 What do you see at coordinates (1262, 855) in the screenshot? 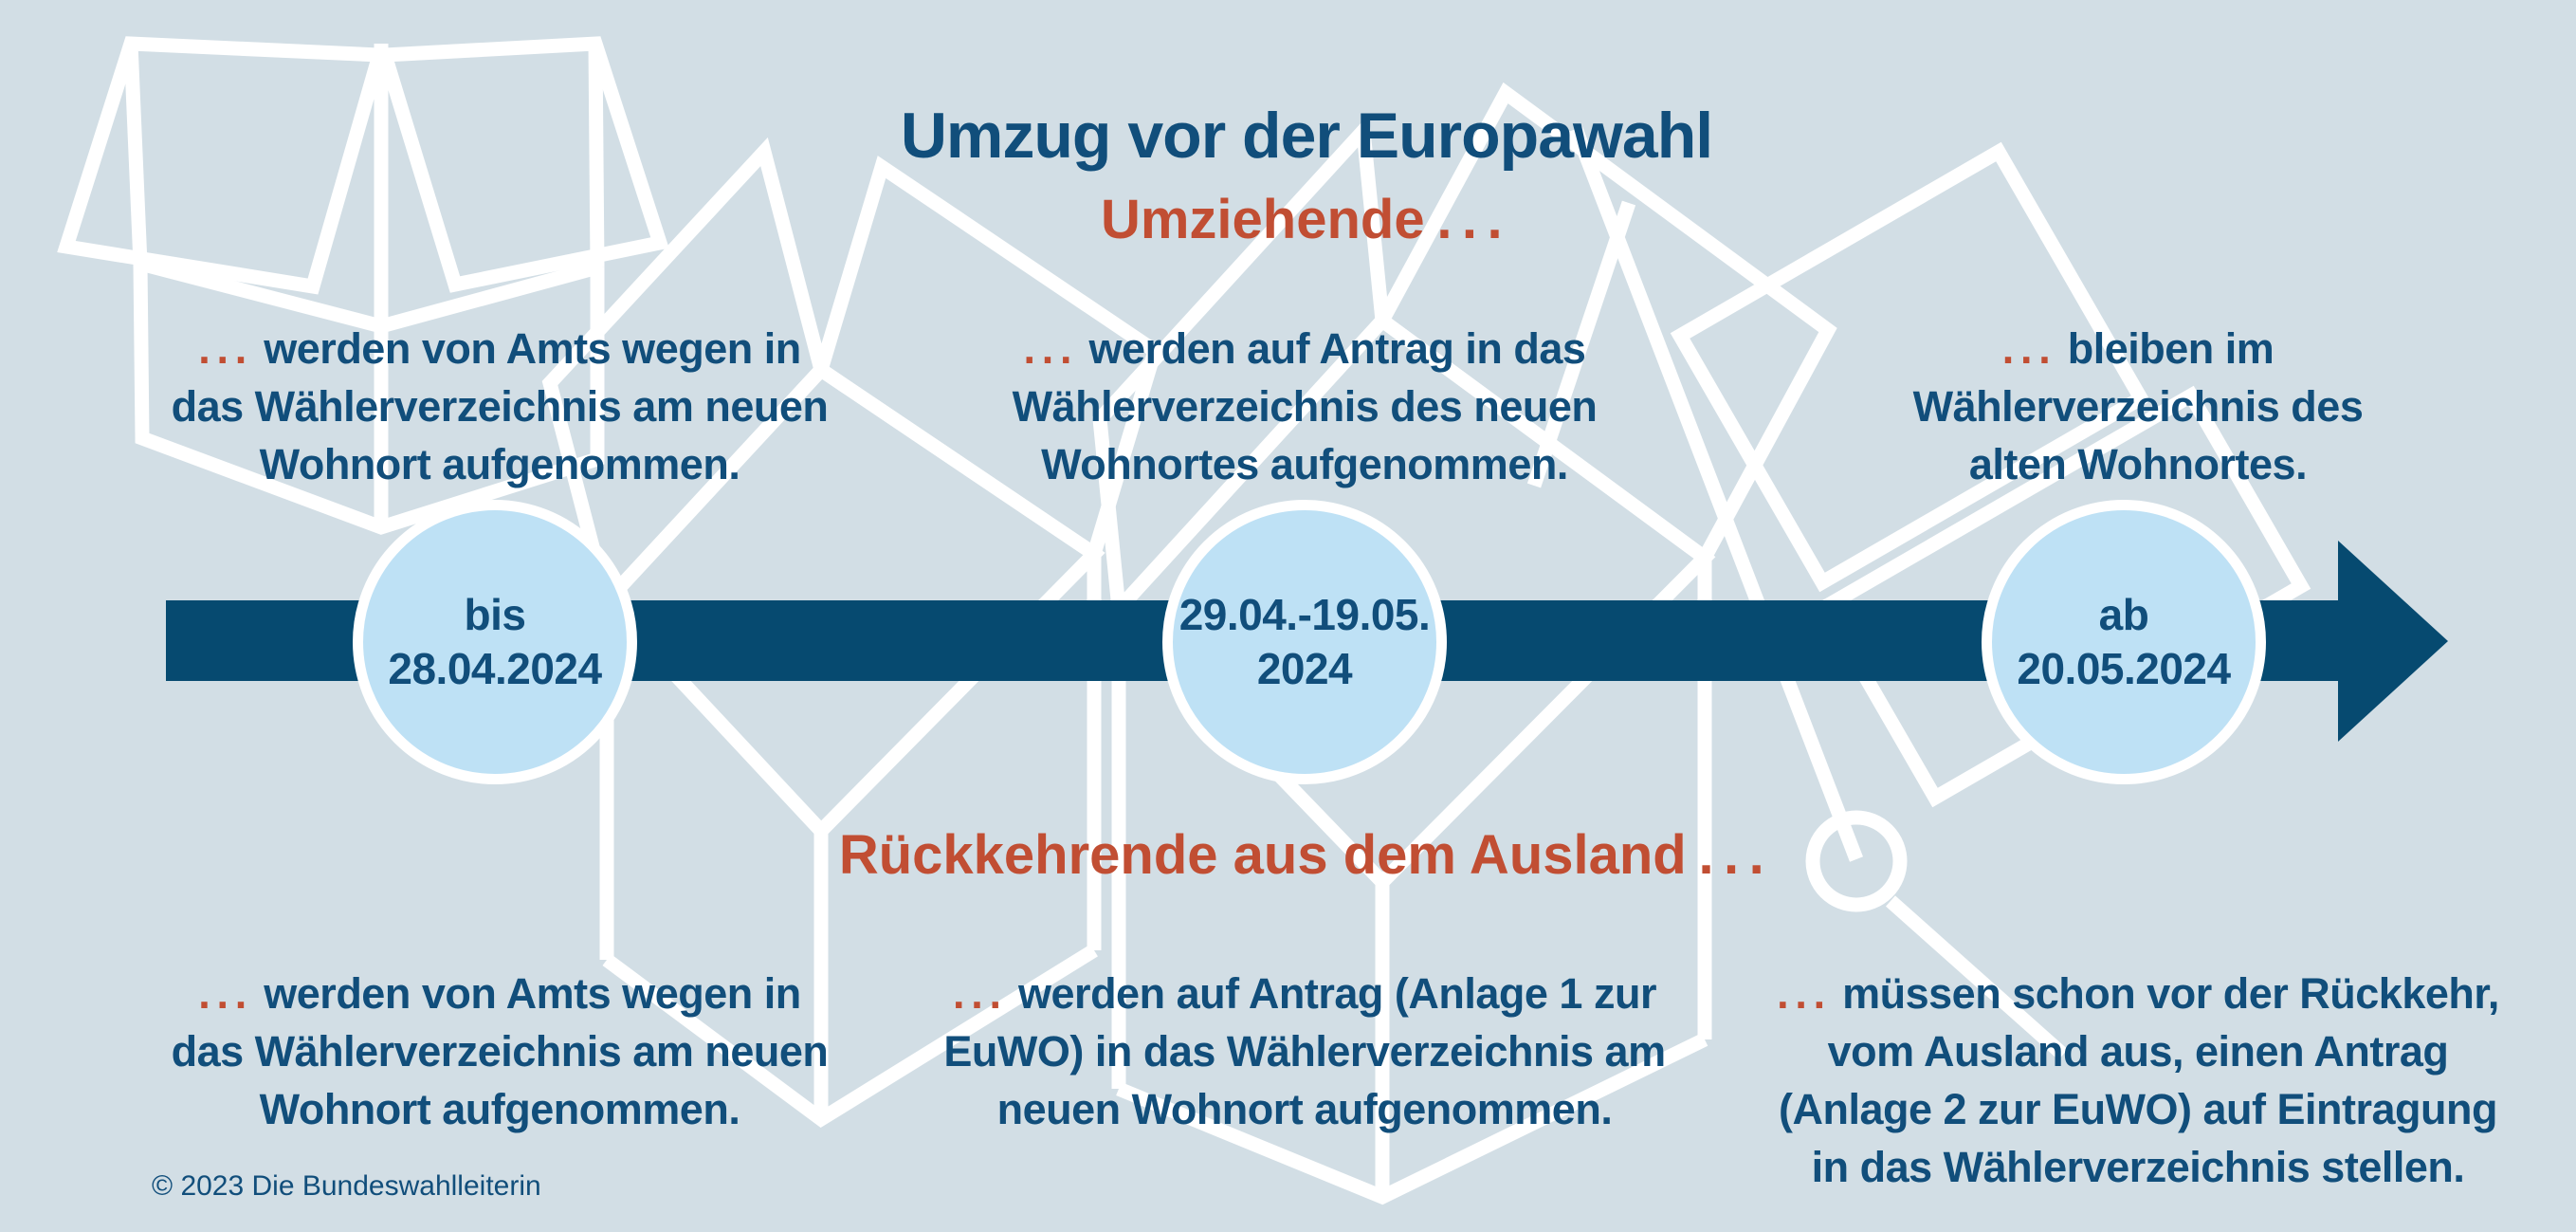
I see `section-heading-label: Rückkehrende aus dem Ausland` at bounding box center [1262, 855].